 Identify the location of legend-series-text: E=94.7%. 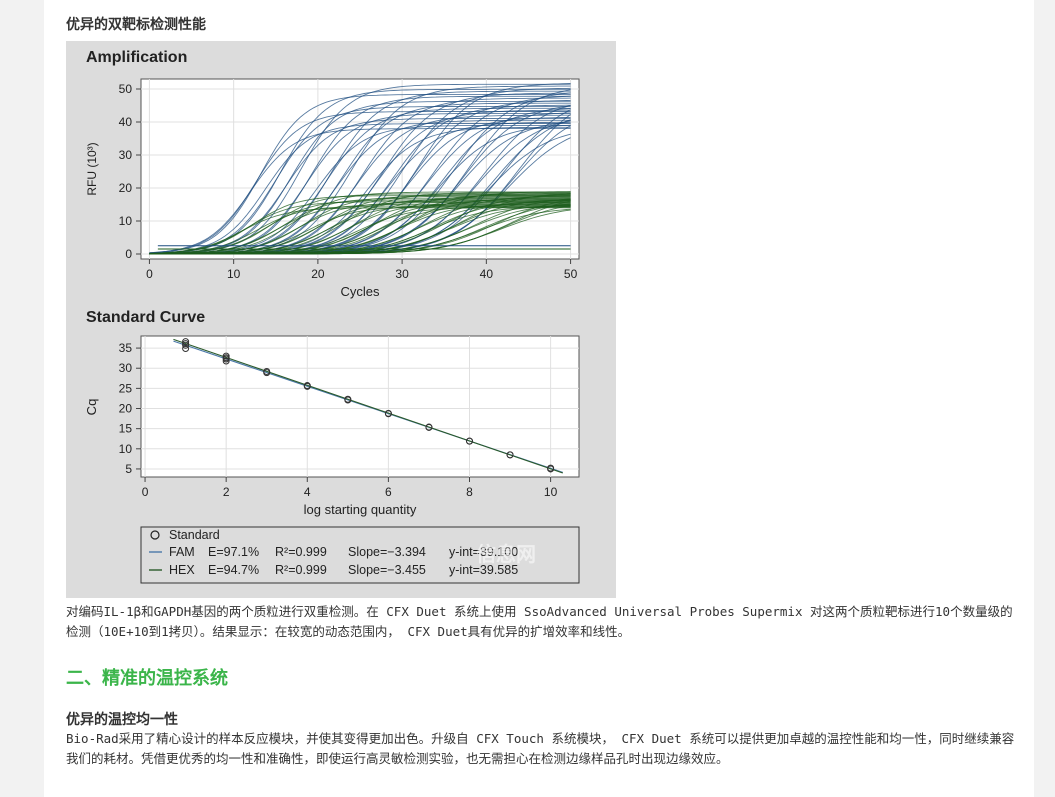
(233, 570).